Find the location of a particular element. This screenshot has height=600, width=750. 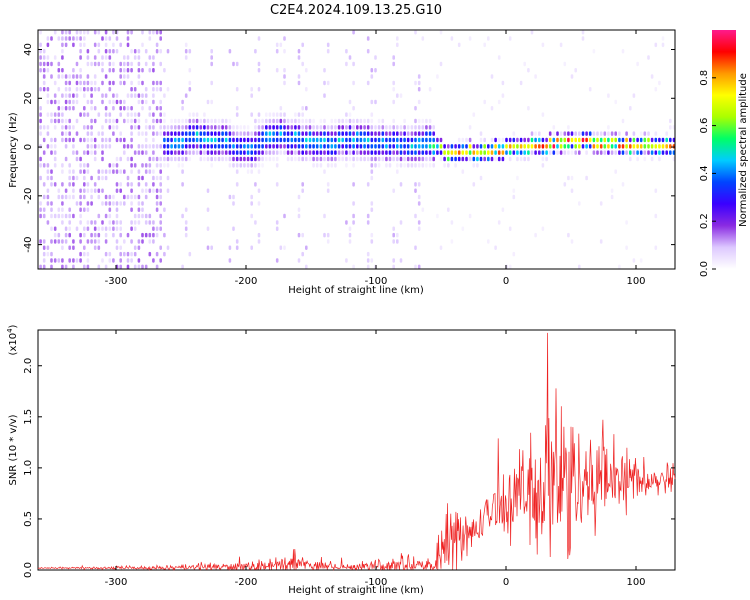

snr-x-tick-label: -100 is located at coordinates (376, 582).